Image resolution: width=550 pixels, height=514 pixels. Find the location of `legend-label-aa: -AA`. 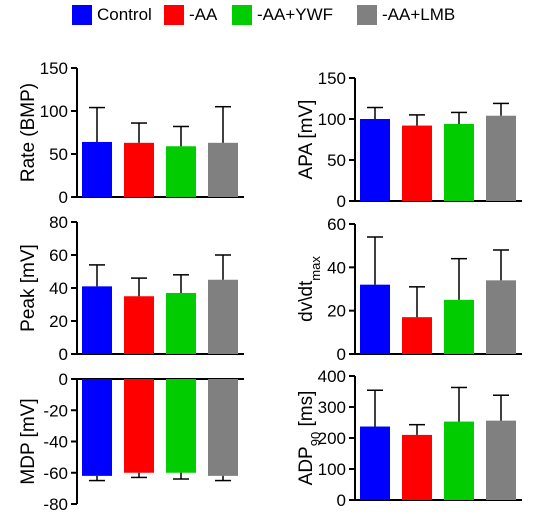

legend-label-aa: -AA is located at coordinates (203, 14).